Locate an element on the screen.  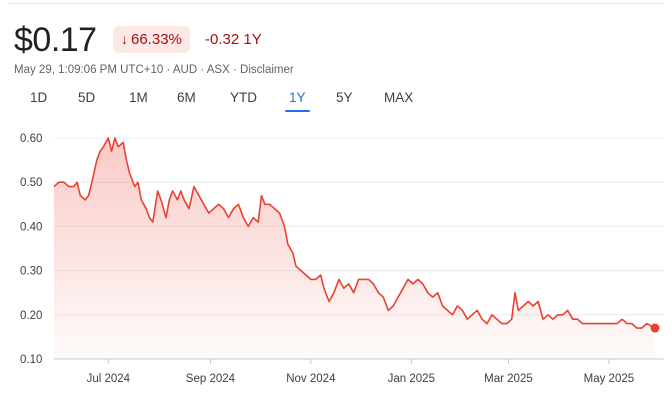
tab-max: MAX is located at coordinates (398, 98).